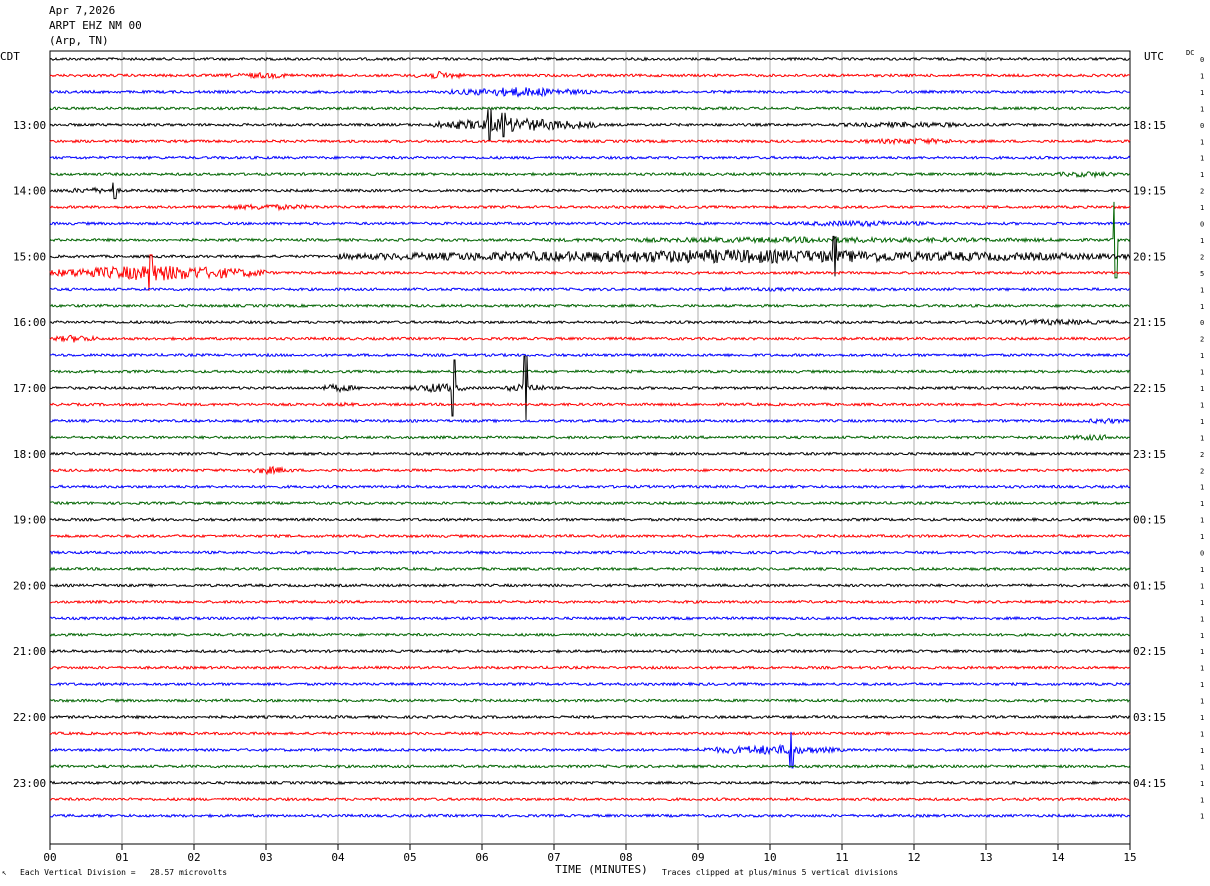  I want to click on x-tick-label: 10, so click(769, 857).